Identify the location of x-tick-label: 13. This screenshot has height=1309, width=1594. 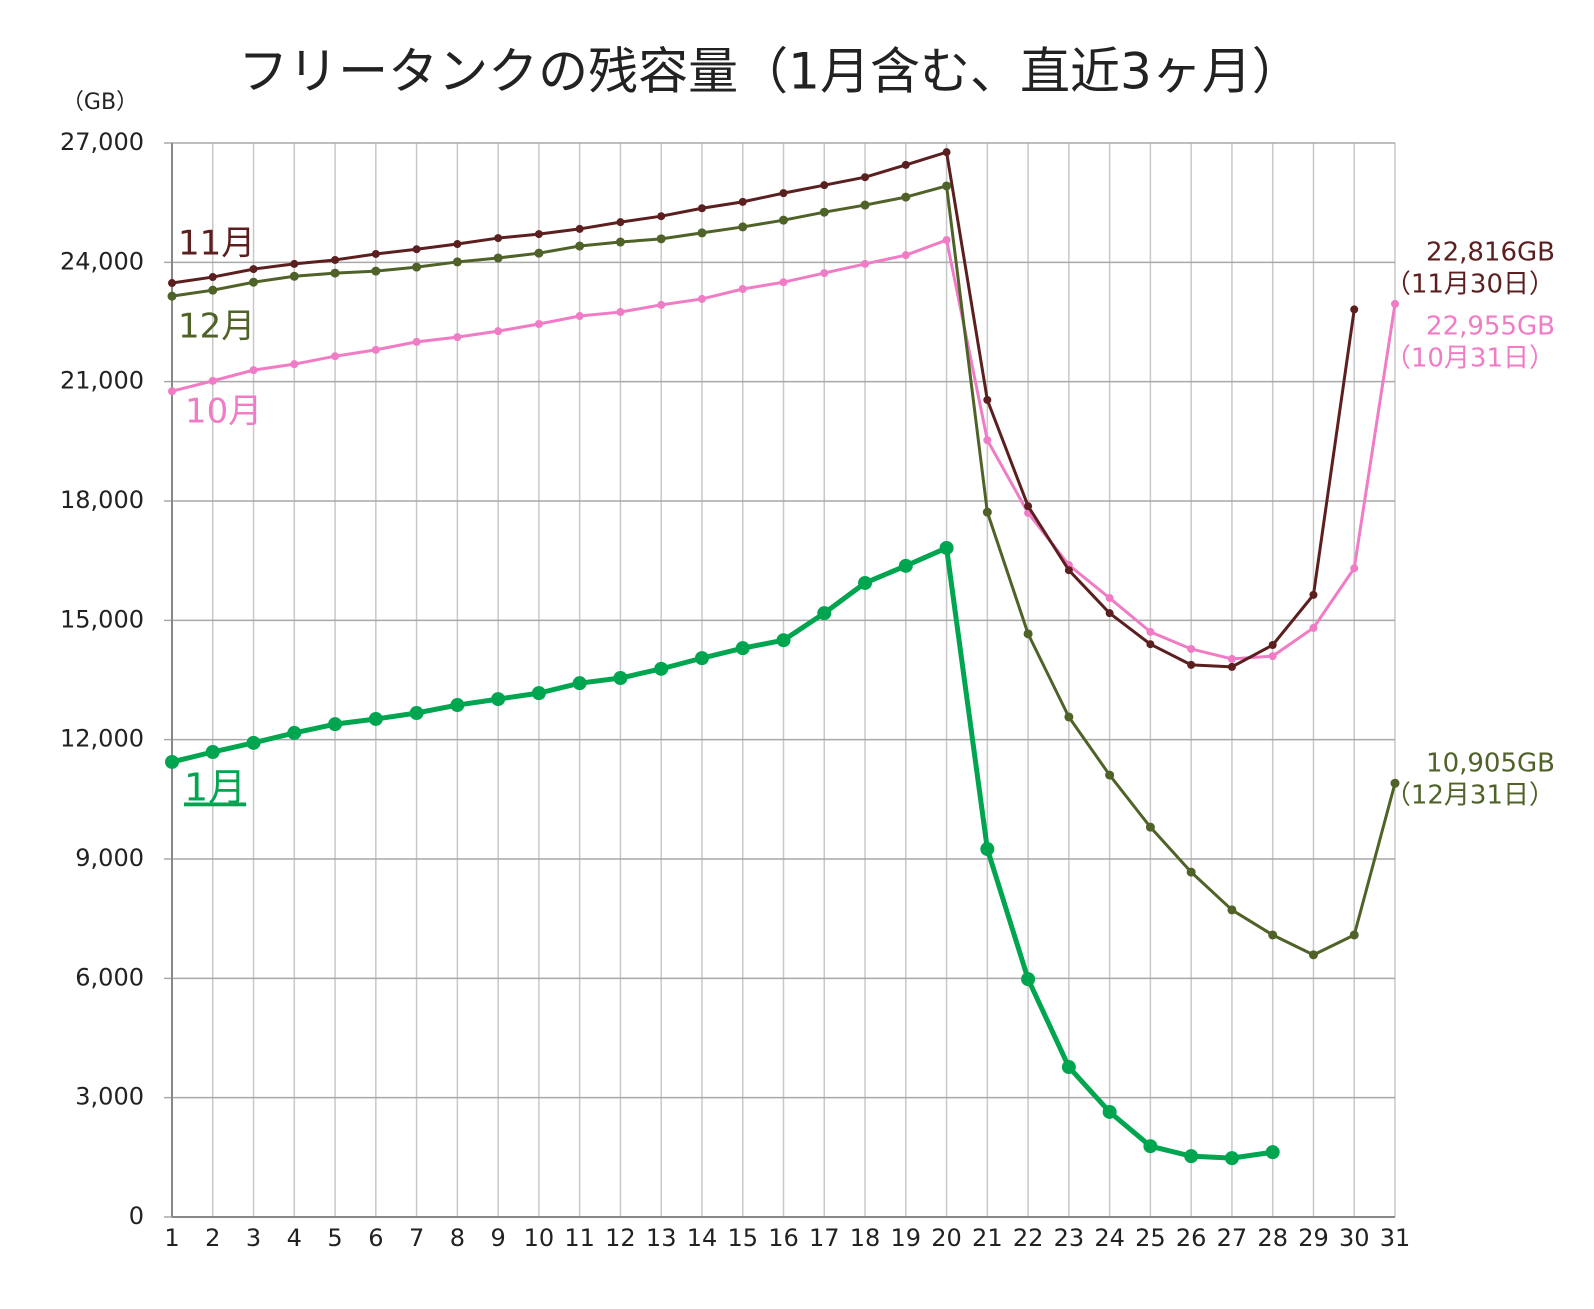
(661, 1238).